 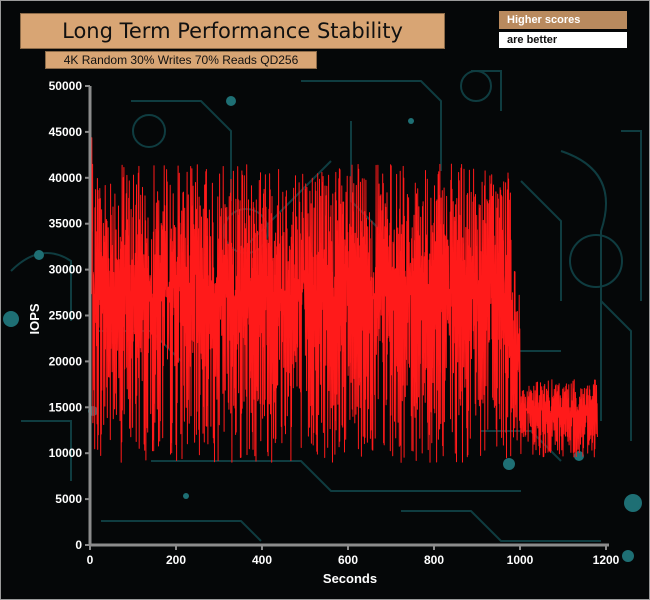 What do you see at coordinates (348, 560) in the screenshot?
I see `x-tick-label: 600` at bounding box center [348, 560].